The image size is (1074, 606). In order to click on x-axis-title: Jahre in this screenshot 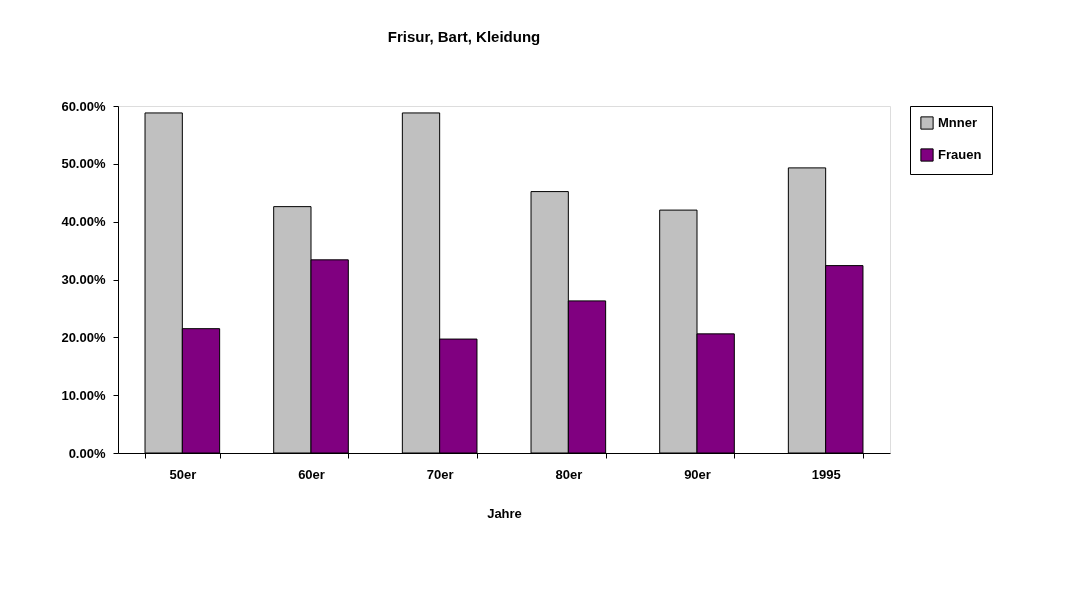, I will do `click(504, 513)`.